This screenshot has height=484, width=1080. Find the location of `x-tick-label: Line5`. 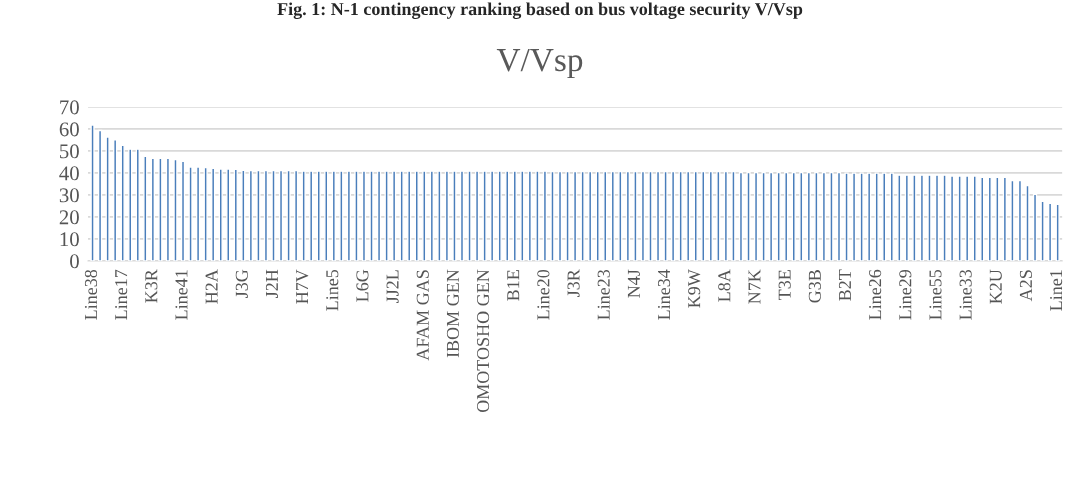

x-tick-label: Line5 is located at coordinates (332, 290).